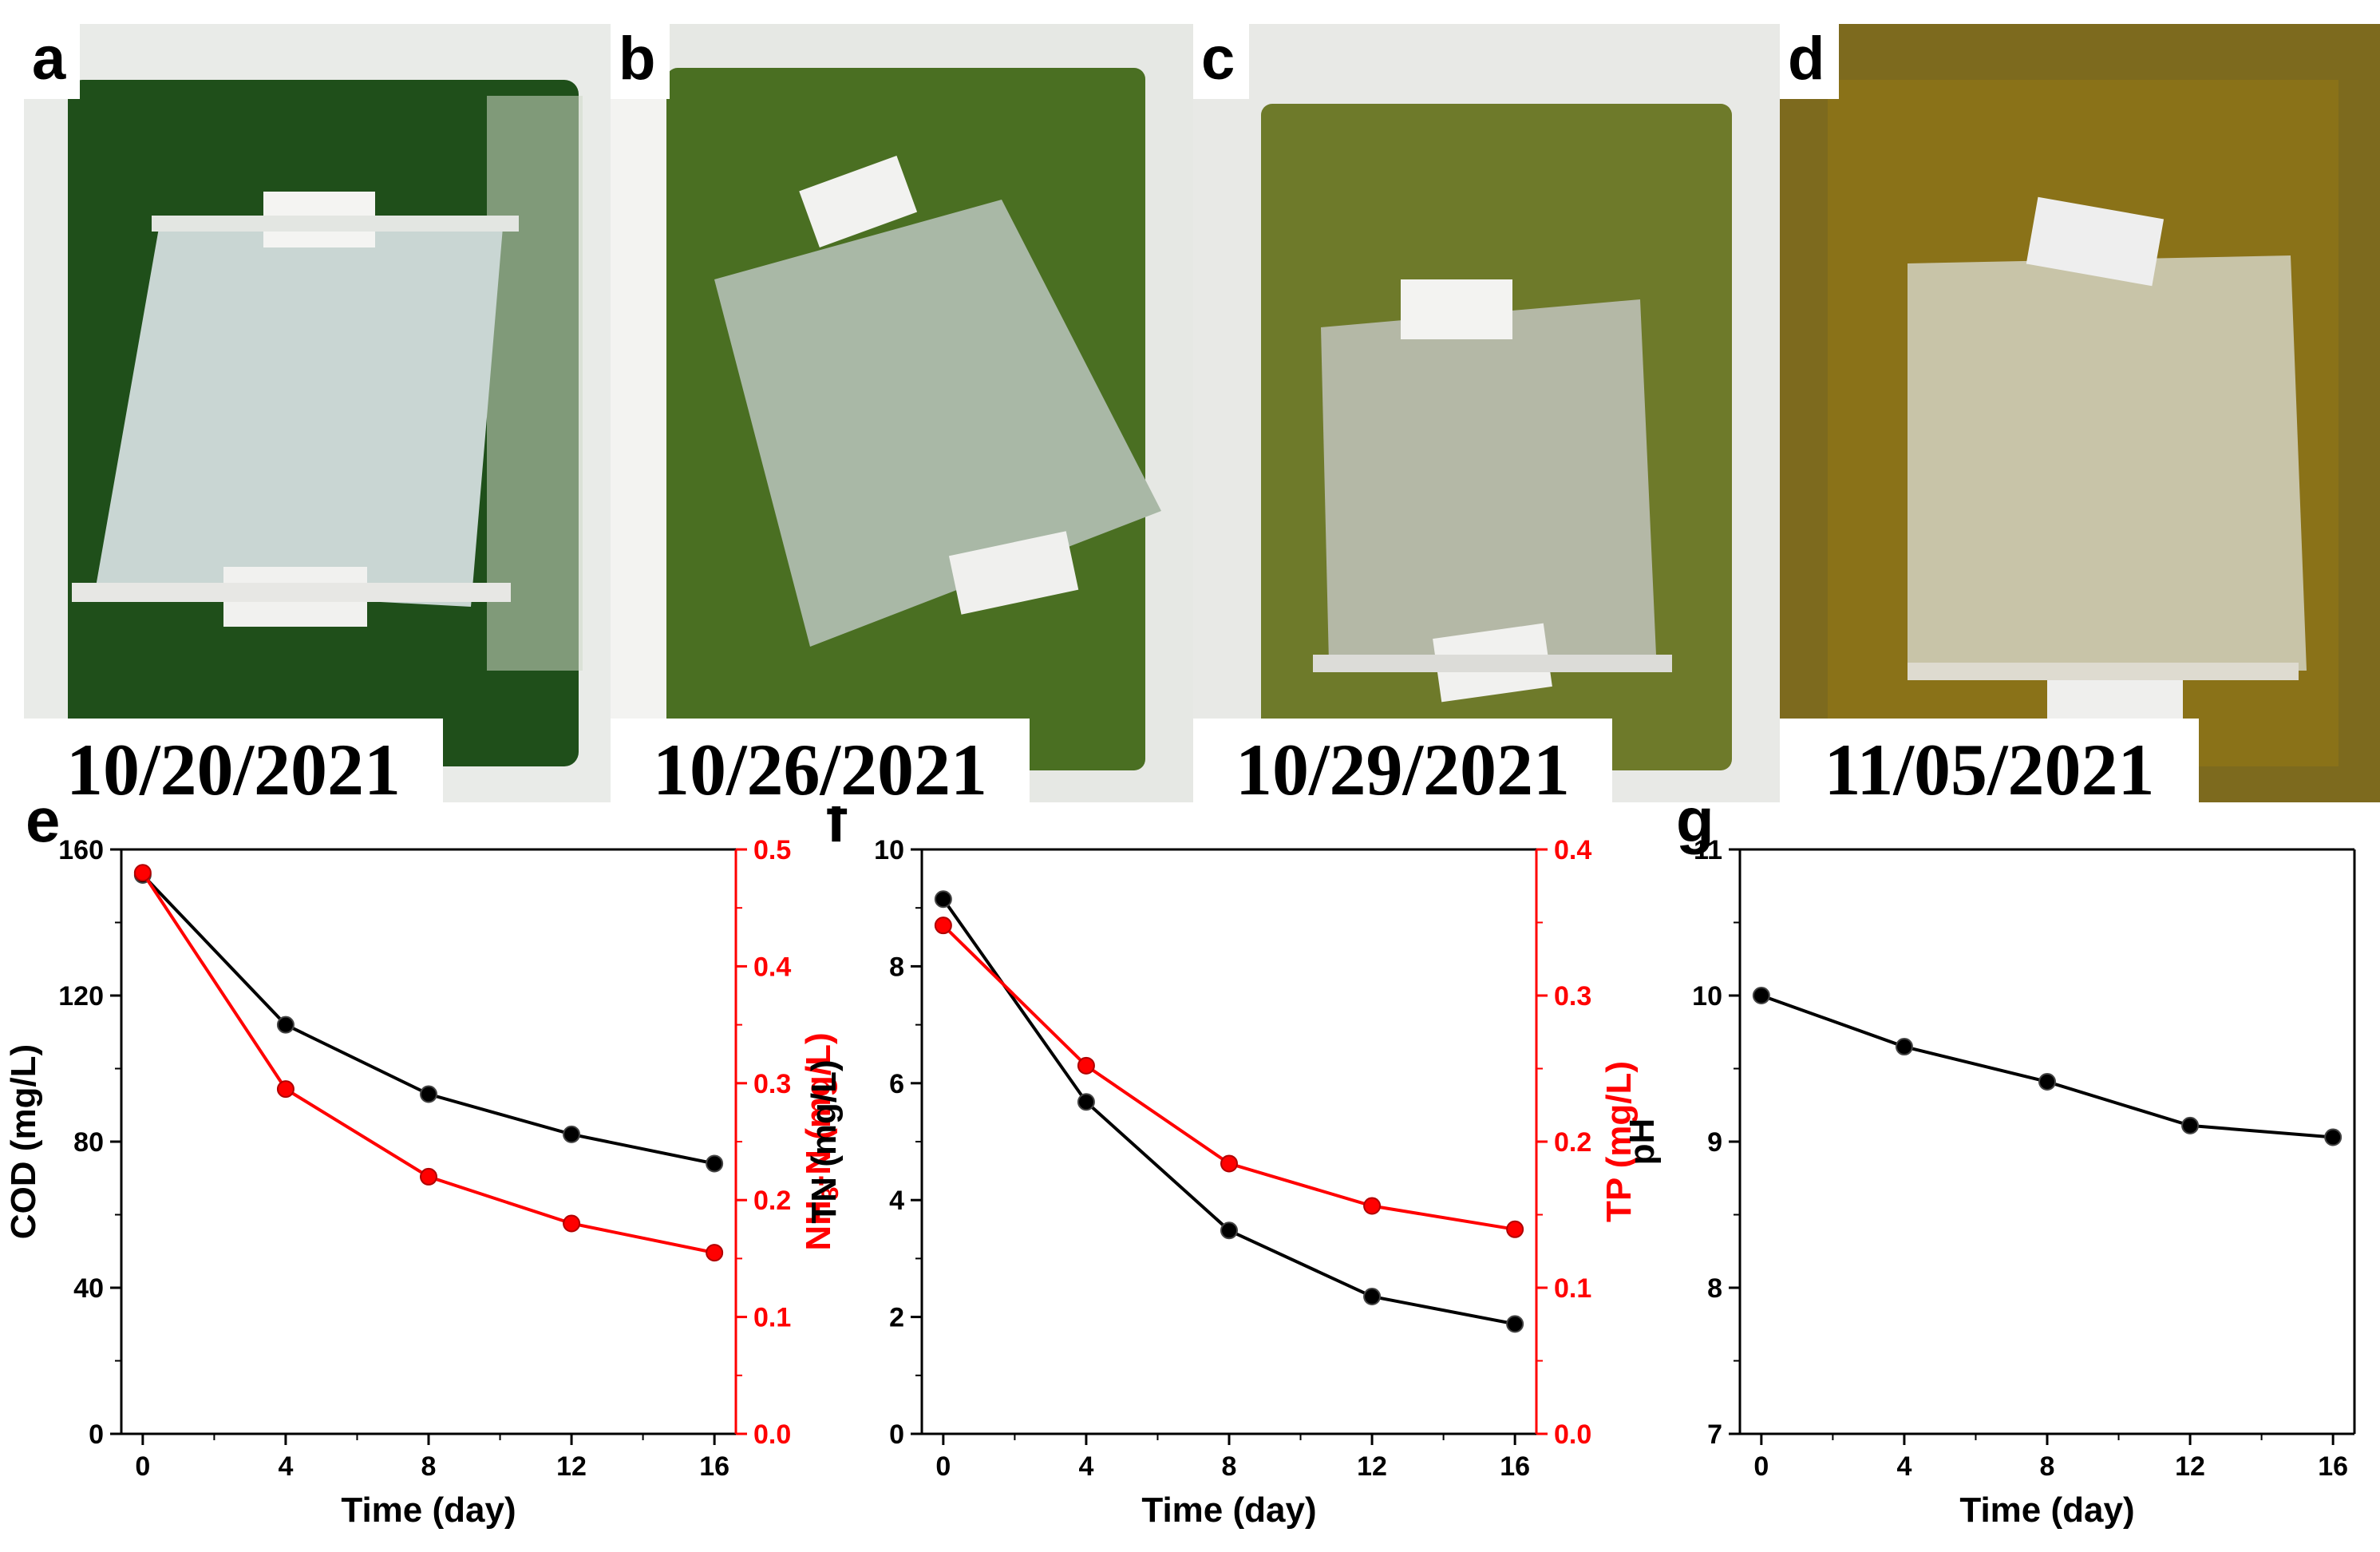 The width and height of the screenshot is (2380, 1552). I want to click on y-tick-label-left: 4, so click(896, 1201).